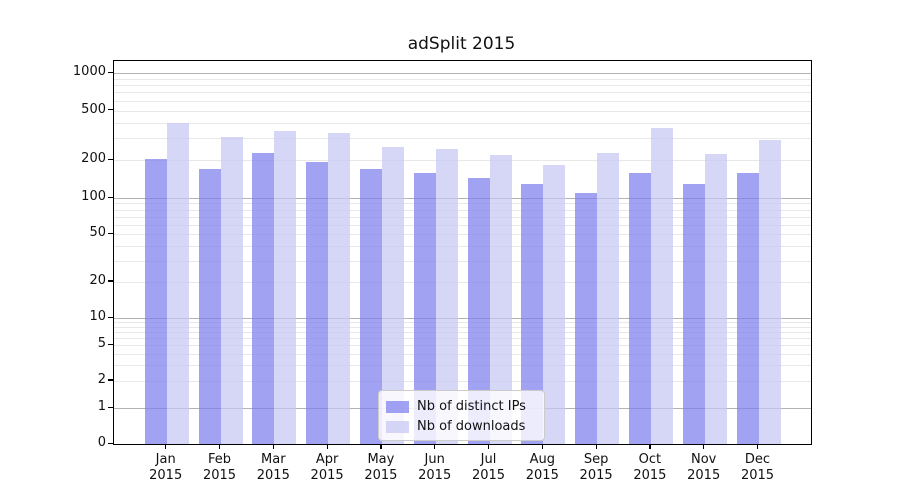 The height and width of the screenshot is (500, 900). I want to click on x-tick-label: Jul 2015, so click(489, 468).